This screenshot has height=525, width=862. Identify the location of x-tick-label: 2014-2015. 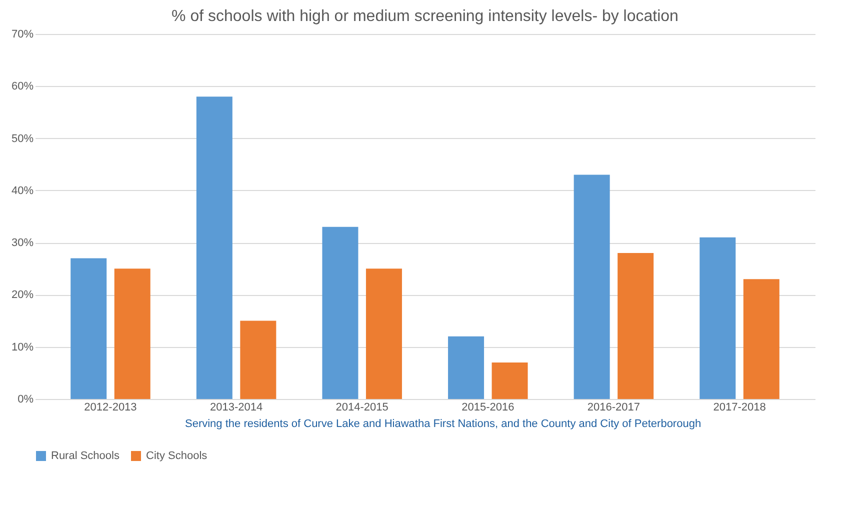
(362, 408).